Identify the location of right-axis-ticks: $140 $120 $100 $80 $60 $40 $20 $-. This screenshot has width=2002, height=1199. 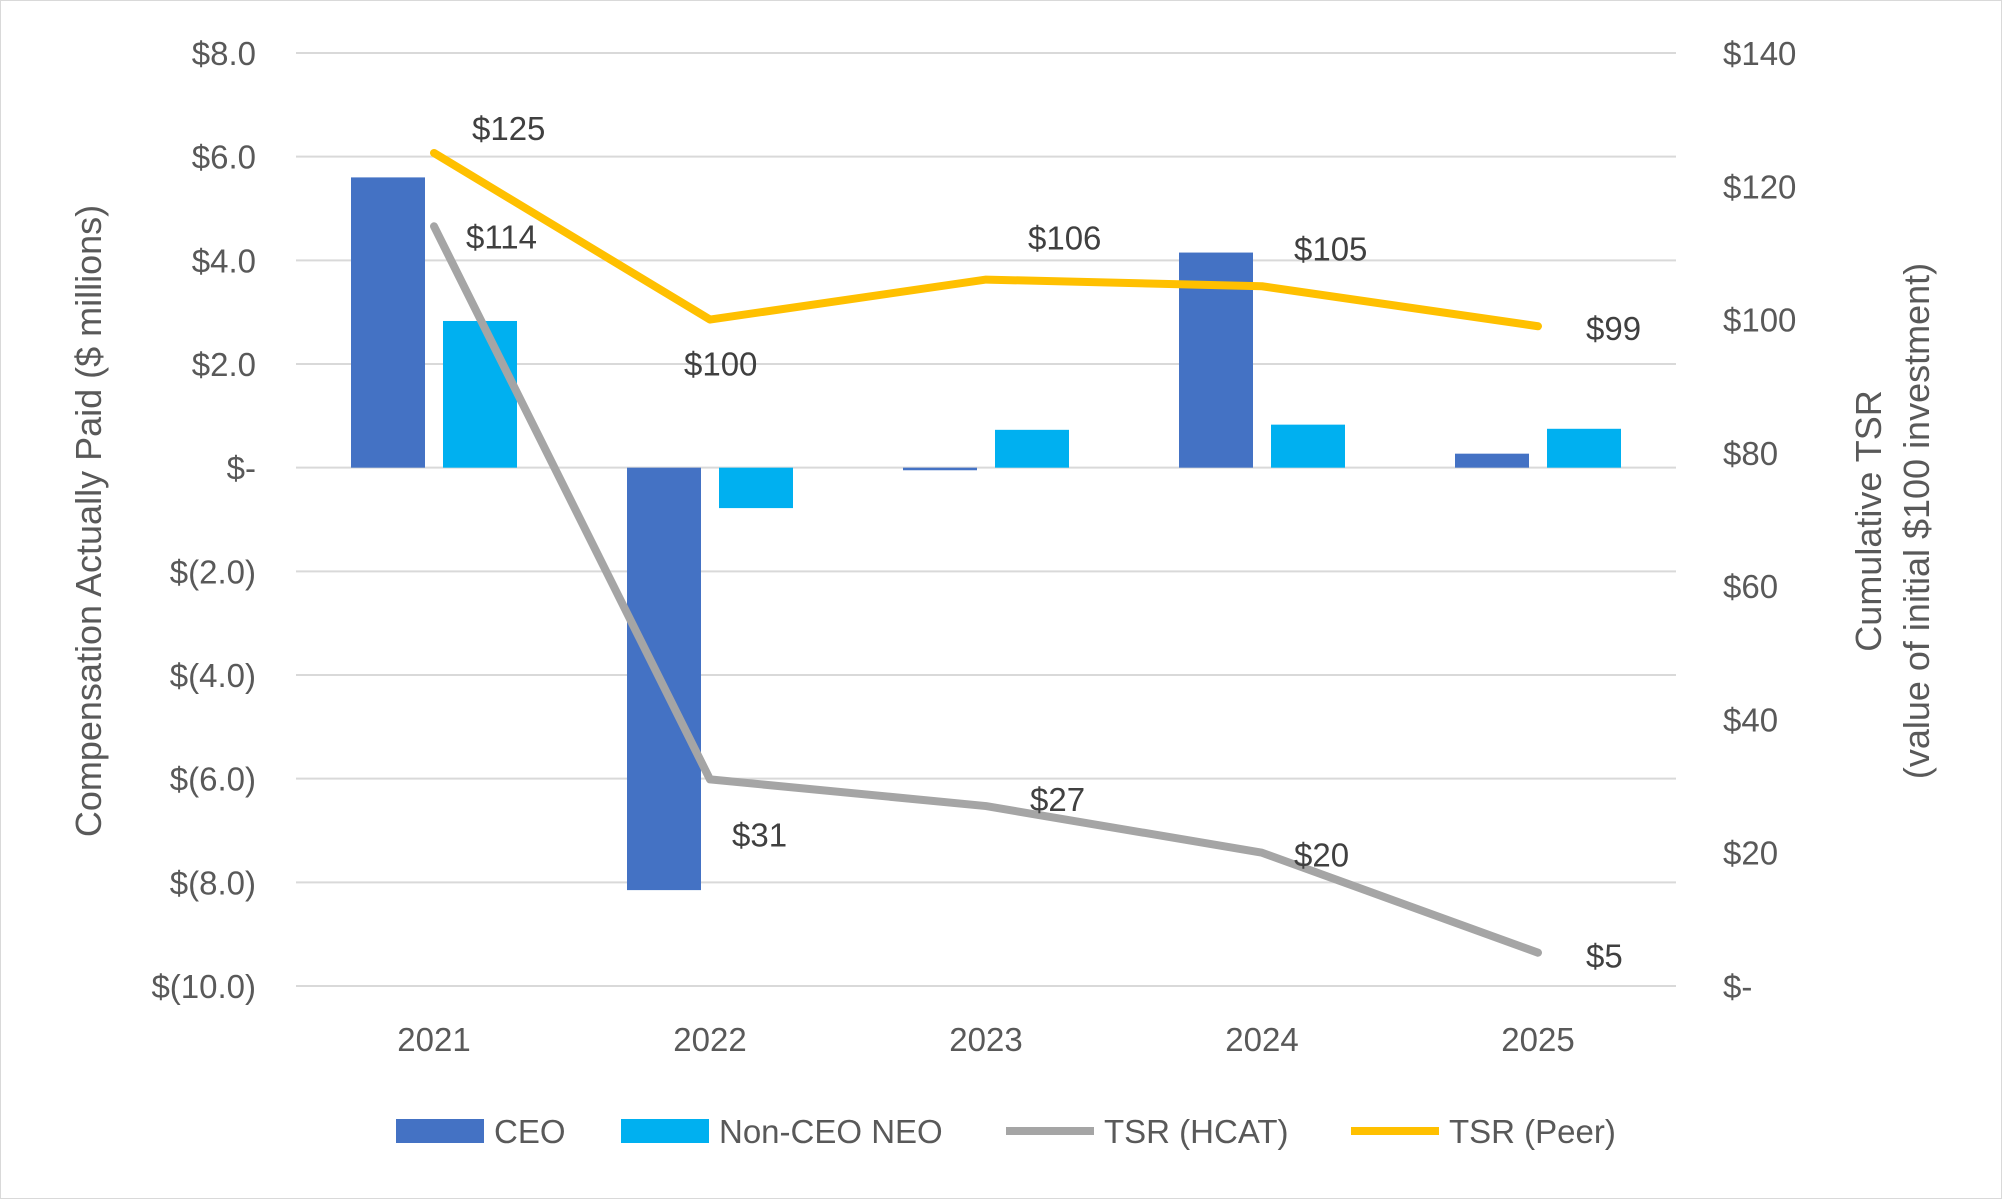
(1759, 520).